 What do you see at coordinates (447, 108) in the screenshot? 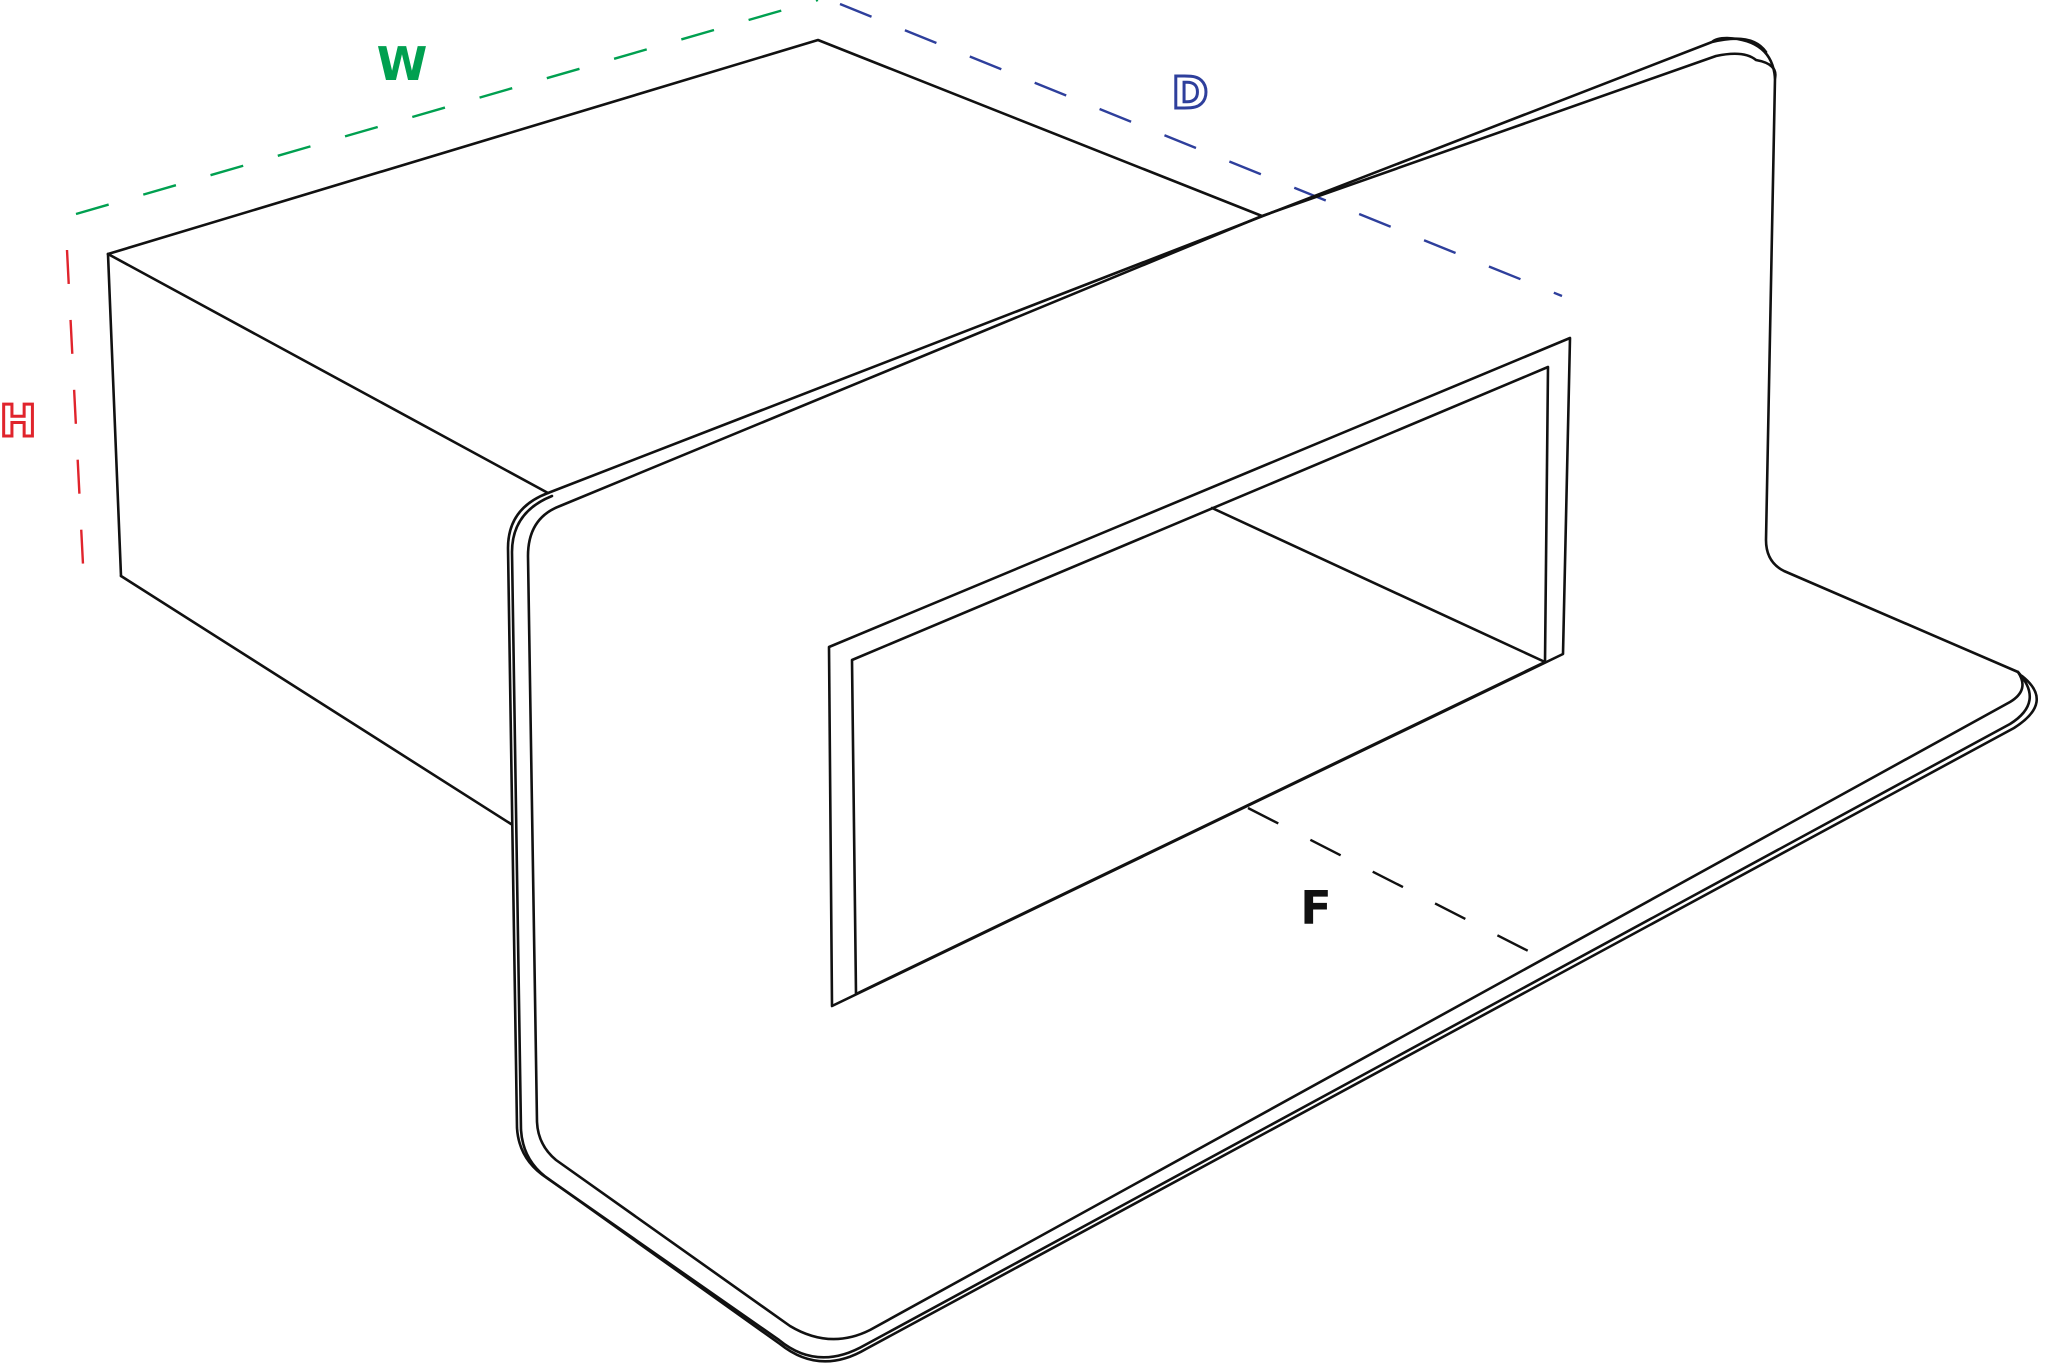
I see `width-dimension-line` at bounding box center [447, 108].